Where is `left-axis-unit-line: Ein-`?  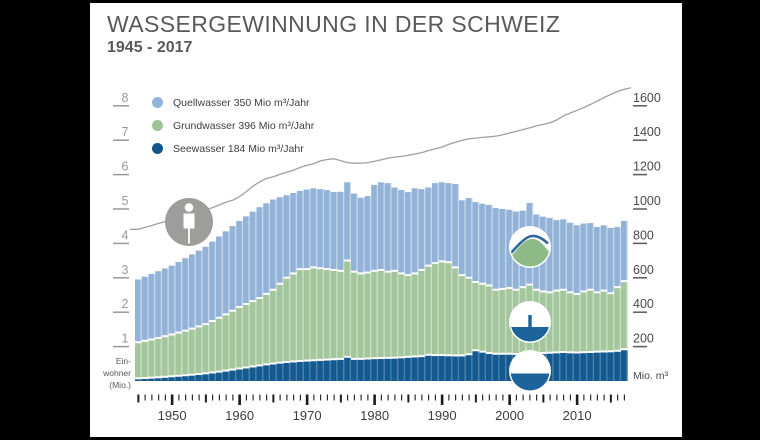 left-axis-unit-line: Ein- is located at coordinates (123, 361).